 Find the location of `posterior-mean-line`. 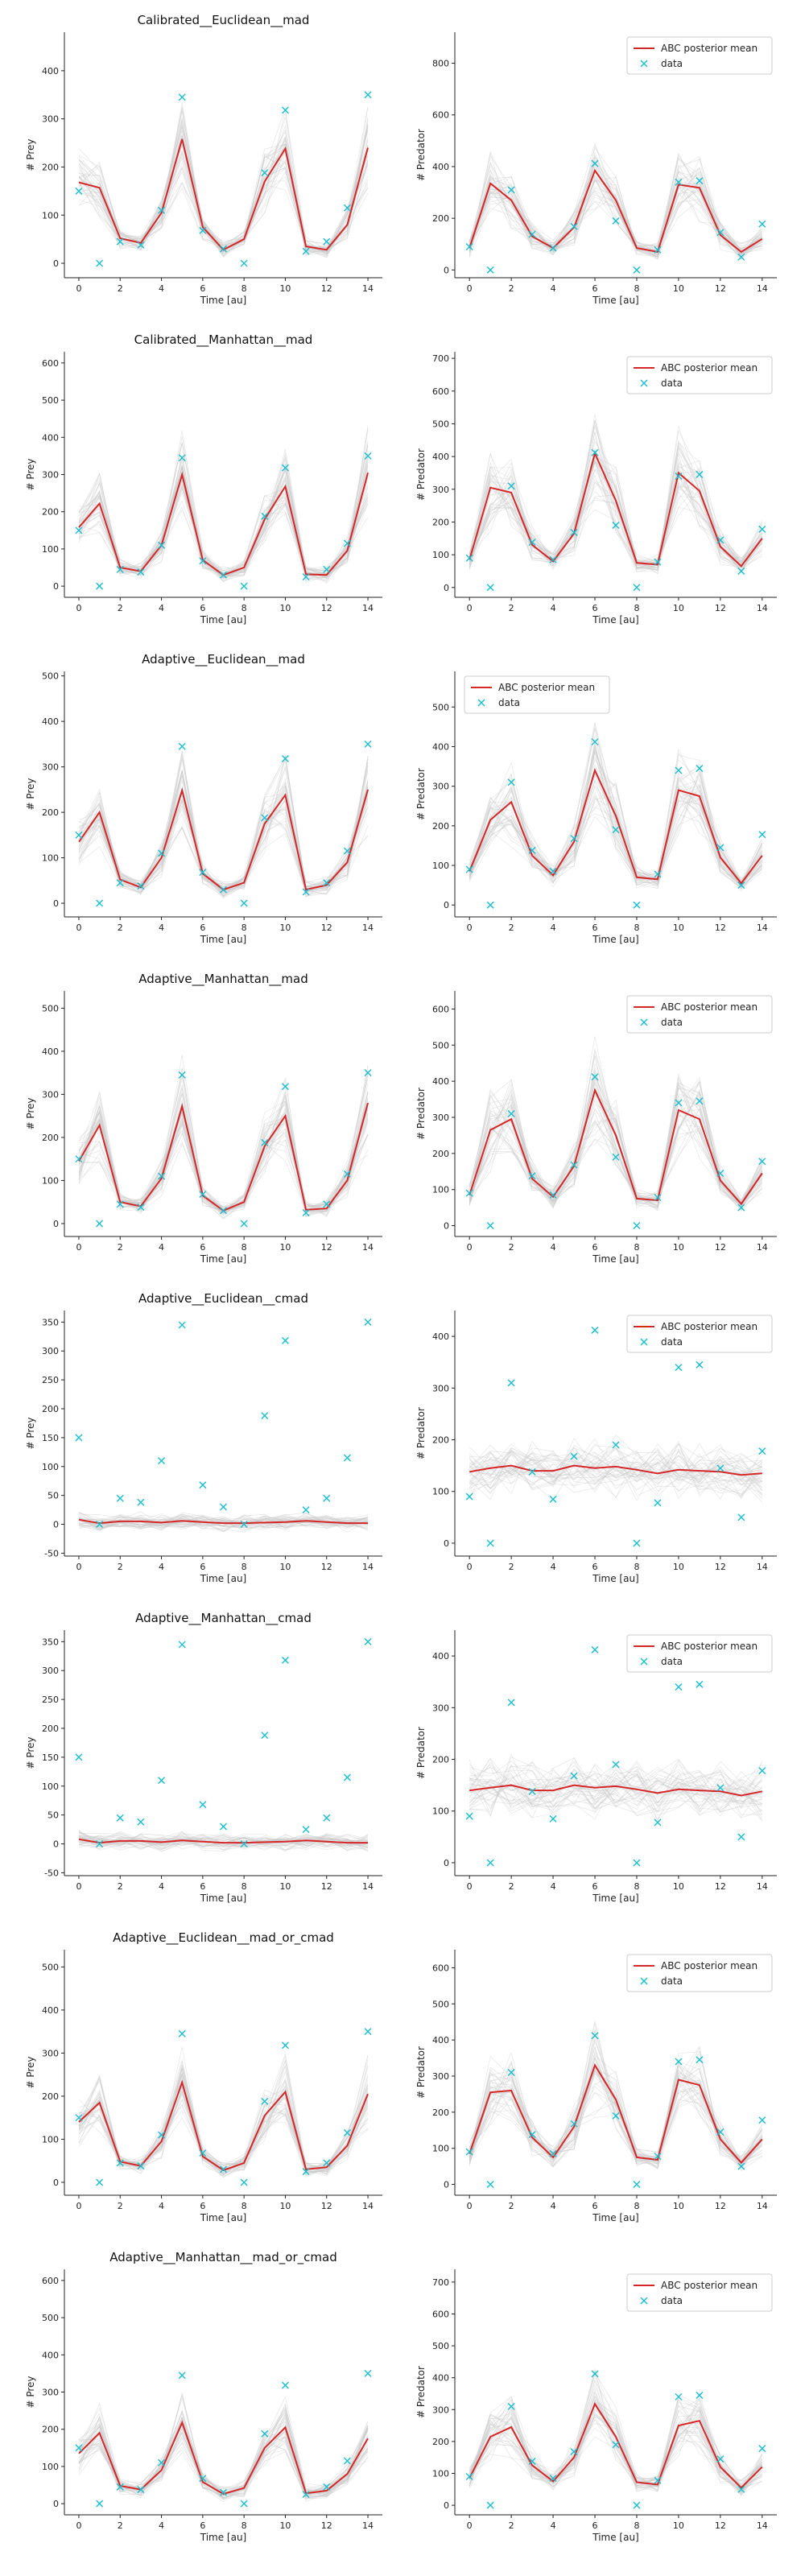

posterior-mean-line is located at coordinates (223, 2458).